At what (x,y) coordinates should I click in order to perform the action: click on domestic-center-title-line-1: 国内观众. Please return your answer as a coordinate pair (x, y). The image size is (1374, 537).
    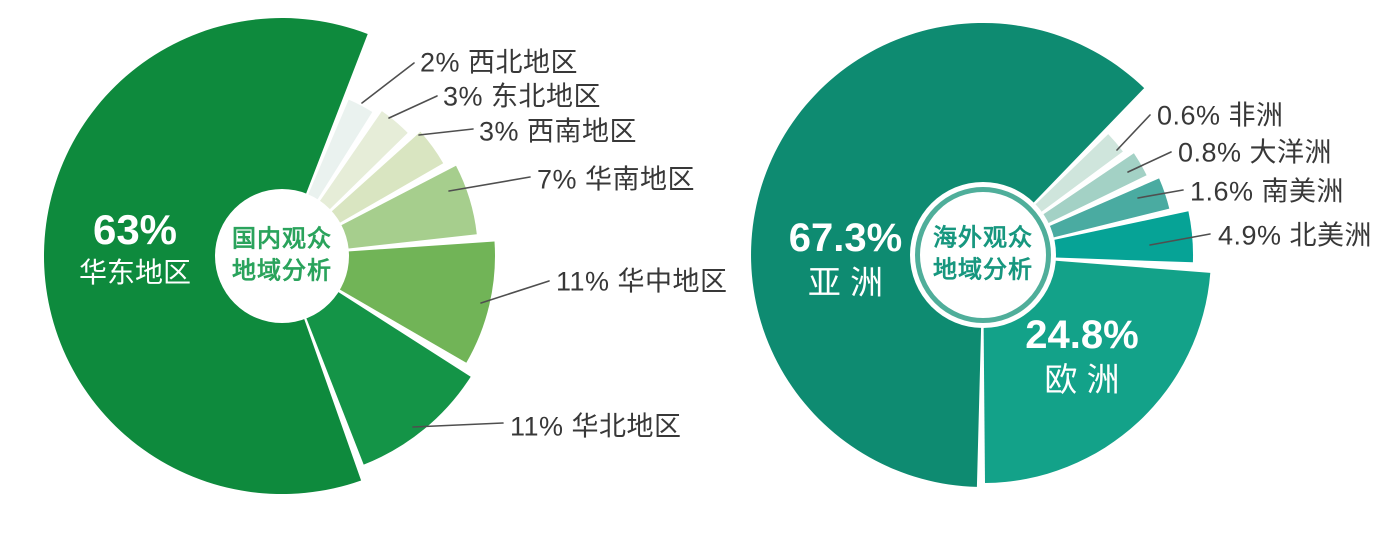
    Looking at the image, I should click on (282, 239).